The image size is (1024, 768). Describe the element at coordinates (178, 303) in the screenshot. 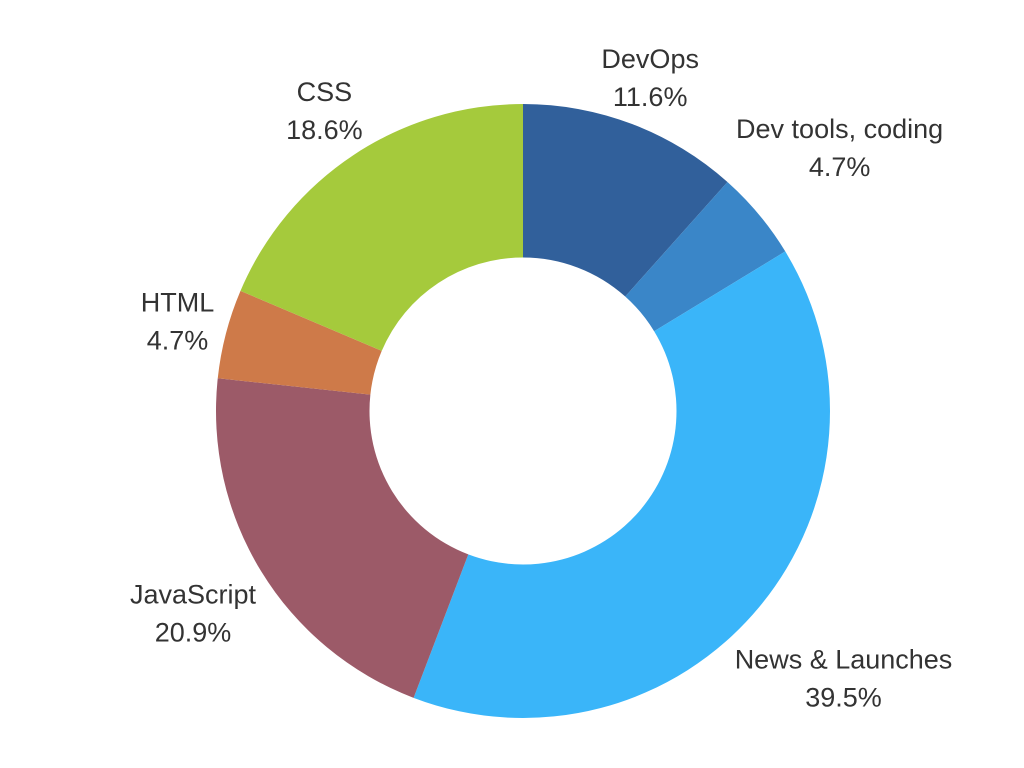

I see `slice-label-name: HTML` at that location.